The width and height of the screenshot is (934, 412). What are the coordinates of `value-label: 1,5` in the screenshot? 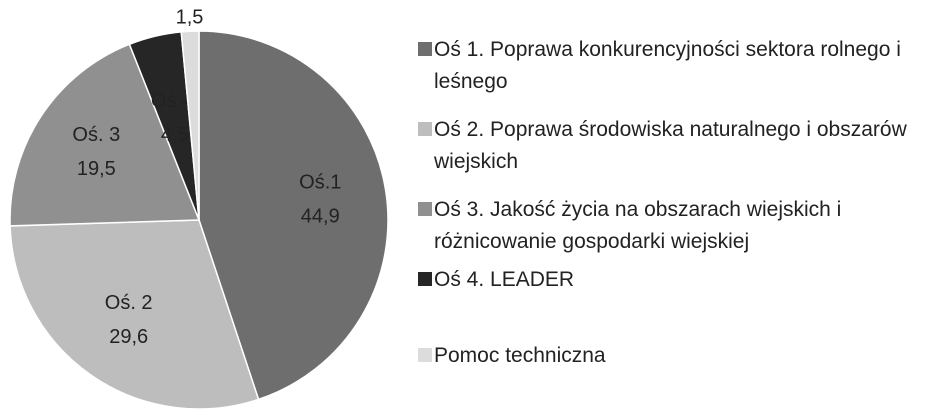 It's located at (190, 18).